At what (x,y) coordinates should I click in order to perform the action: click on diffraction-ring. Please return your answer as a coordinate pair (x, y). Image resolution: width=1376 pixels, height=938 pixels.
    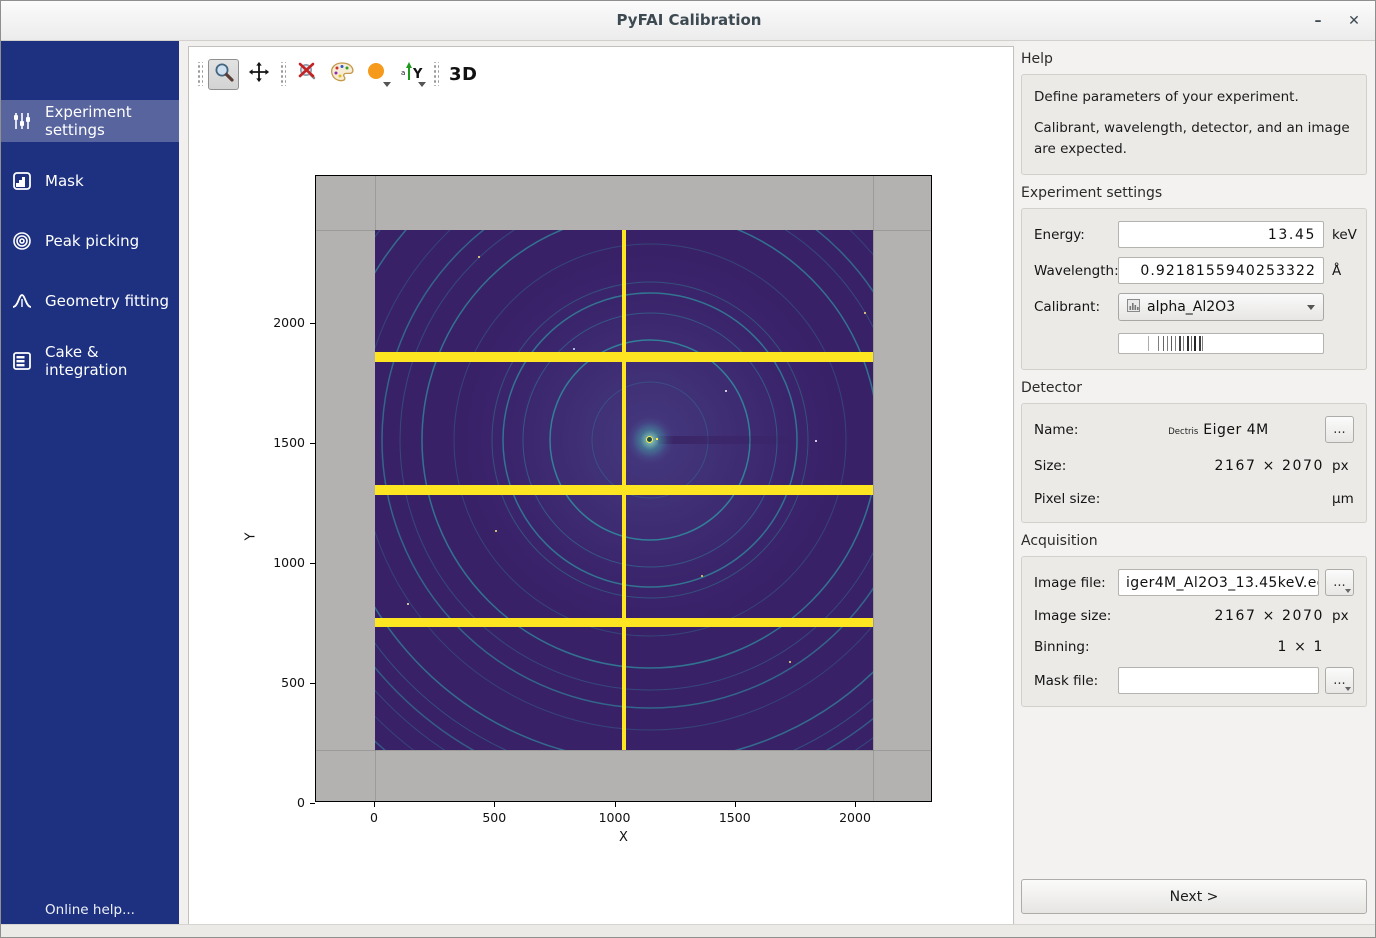
    Looking at the image, I should click on (650, 440).